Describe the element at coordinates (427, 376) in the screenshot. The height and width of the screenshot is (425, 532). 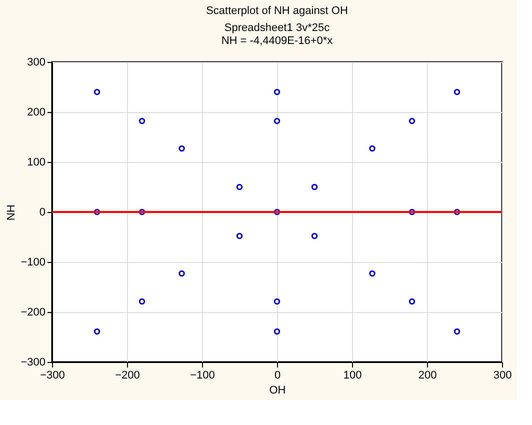
I see `x-tick-label: 200` at that location.